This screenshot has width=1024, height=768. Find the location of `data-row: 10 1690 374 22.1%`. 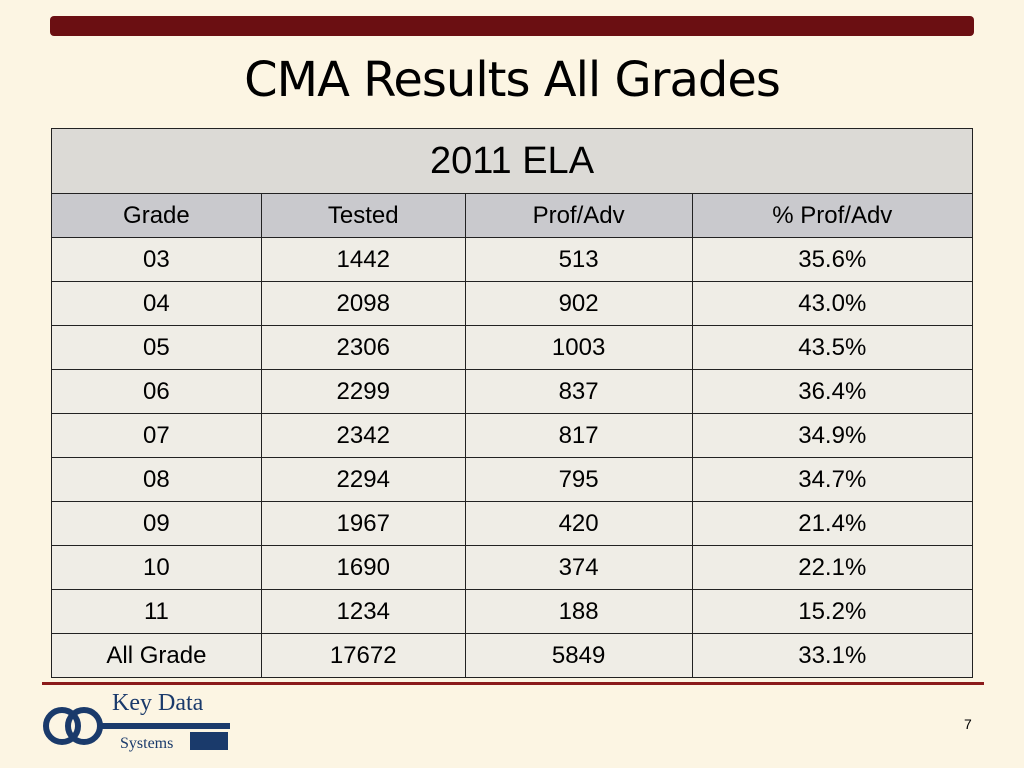

data-row: 10 1690 374 22.1% is located at coordinates (512, 567).